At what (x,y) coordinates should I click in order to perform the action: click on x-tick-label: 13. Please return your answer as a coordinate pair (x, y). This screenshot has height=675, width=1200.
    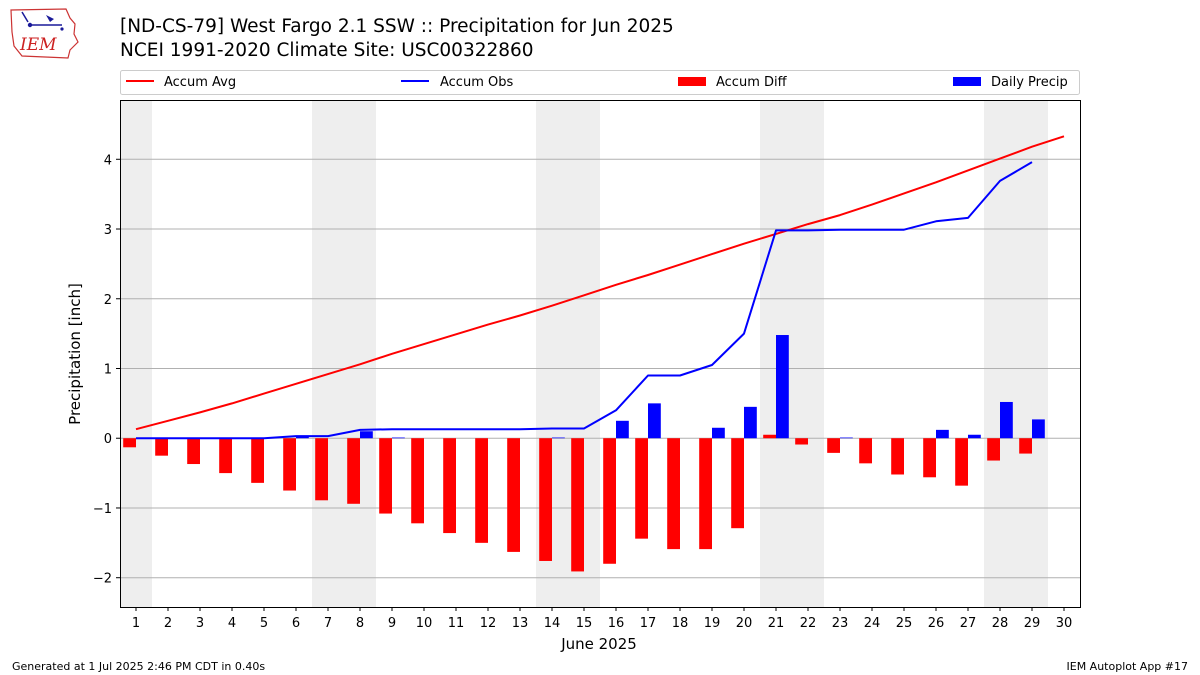
    Looking at the image, I should click on (520, 623).